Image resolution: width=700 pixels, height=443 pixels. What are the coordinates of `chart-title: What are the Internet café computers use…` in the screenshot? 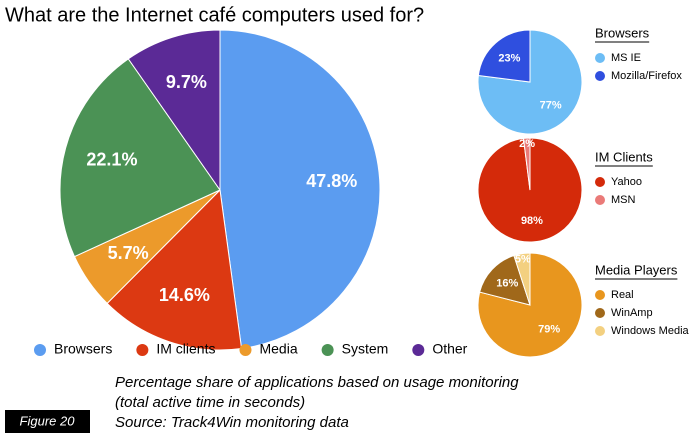 It's located at (214, 15).